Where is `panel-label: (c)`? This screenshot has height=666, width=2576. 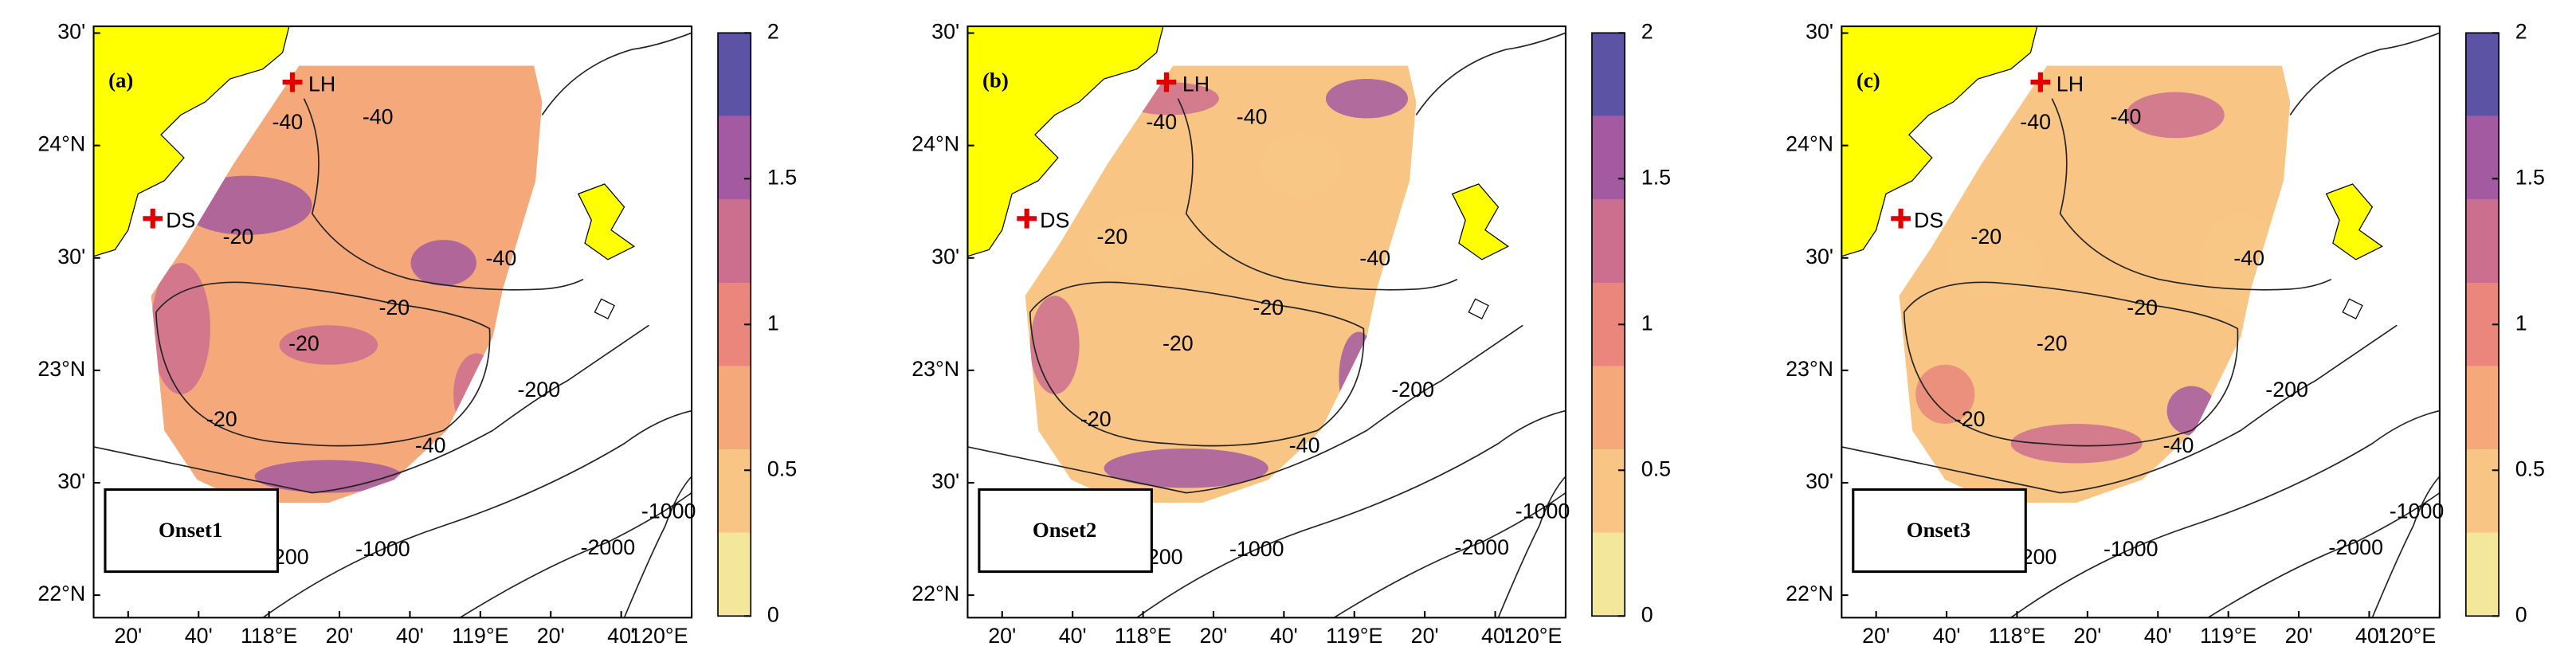 panel-label: (c) is located at coordinates (1868, 80).